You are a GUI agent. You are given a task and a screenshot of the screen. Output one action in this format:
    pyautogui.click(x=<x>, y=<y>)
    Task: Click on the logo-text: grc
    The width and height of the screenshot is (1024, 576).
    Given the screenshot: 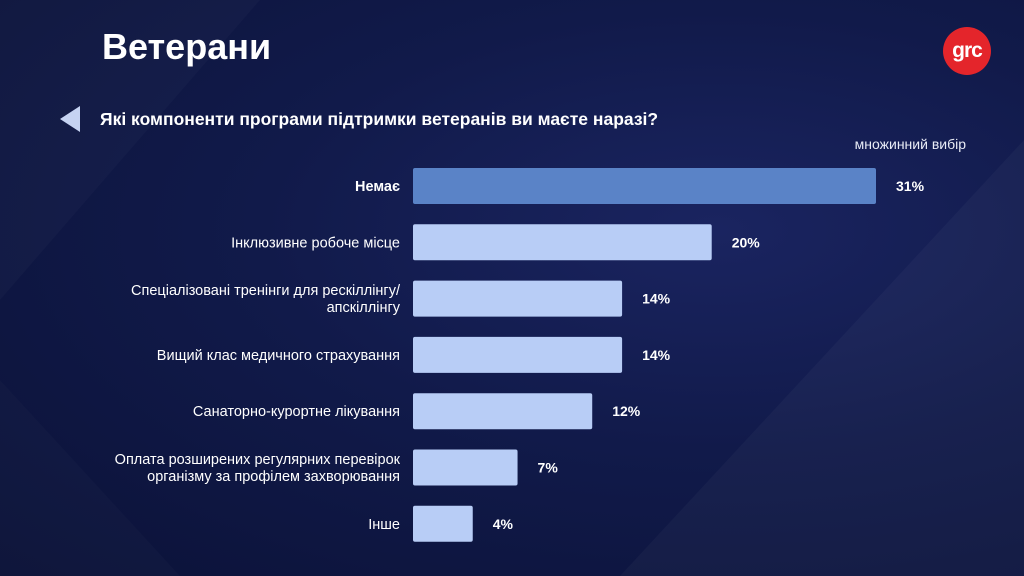 What is the action you would take?
    pyautogui.click(x=967, y=50)
    